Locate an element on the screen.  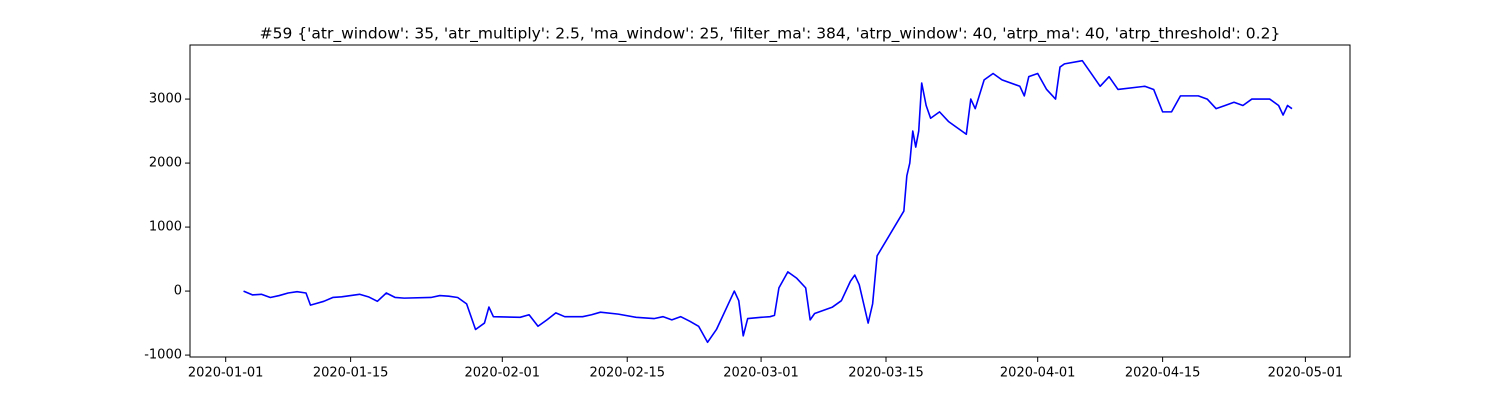
x-tick-label: 2020-04-15 is located at coordinates (1163, 373).